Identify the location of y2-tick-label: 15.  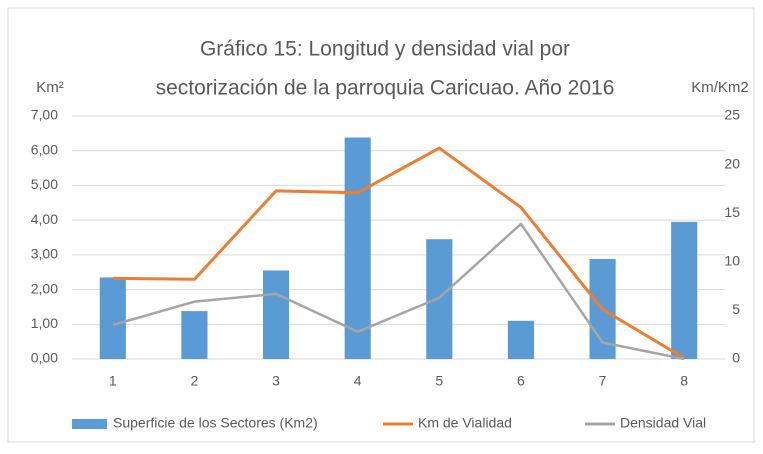
(732, 212).